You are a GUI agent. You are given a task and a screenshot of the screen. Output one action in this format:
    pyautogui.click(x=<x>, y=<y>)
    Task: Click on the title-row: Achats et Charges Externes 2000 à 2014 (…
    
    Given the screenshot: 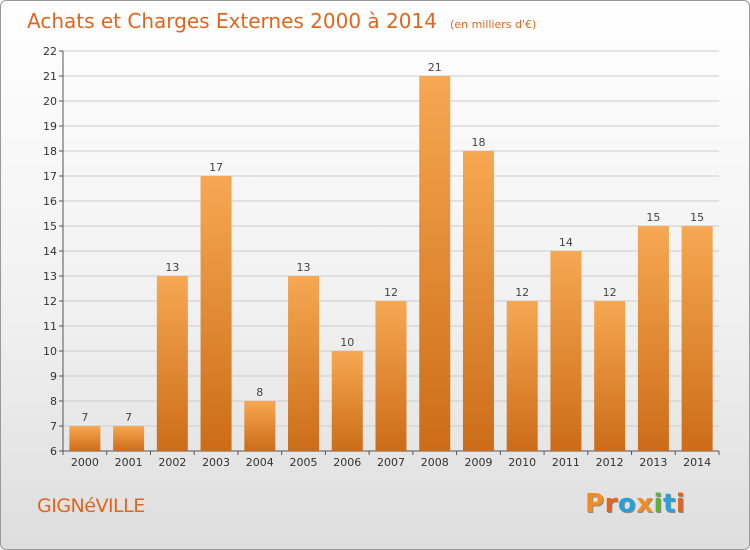 What is the action you would take?
    pyautogui.click(x=281, y=21)
    